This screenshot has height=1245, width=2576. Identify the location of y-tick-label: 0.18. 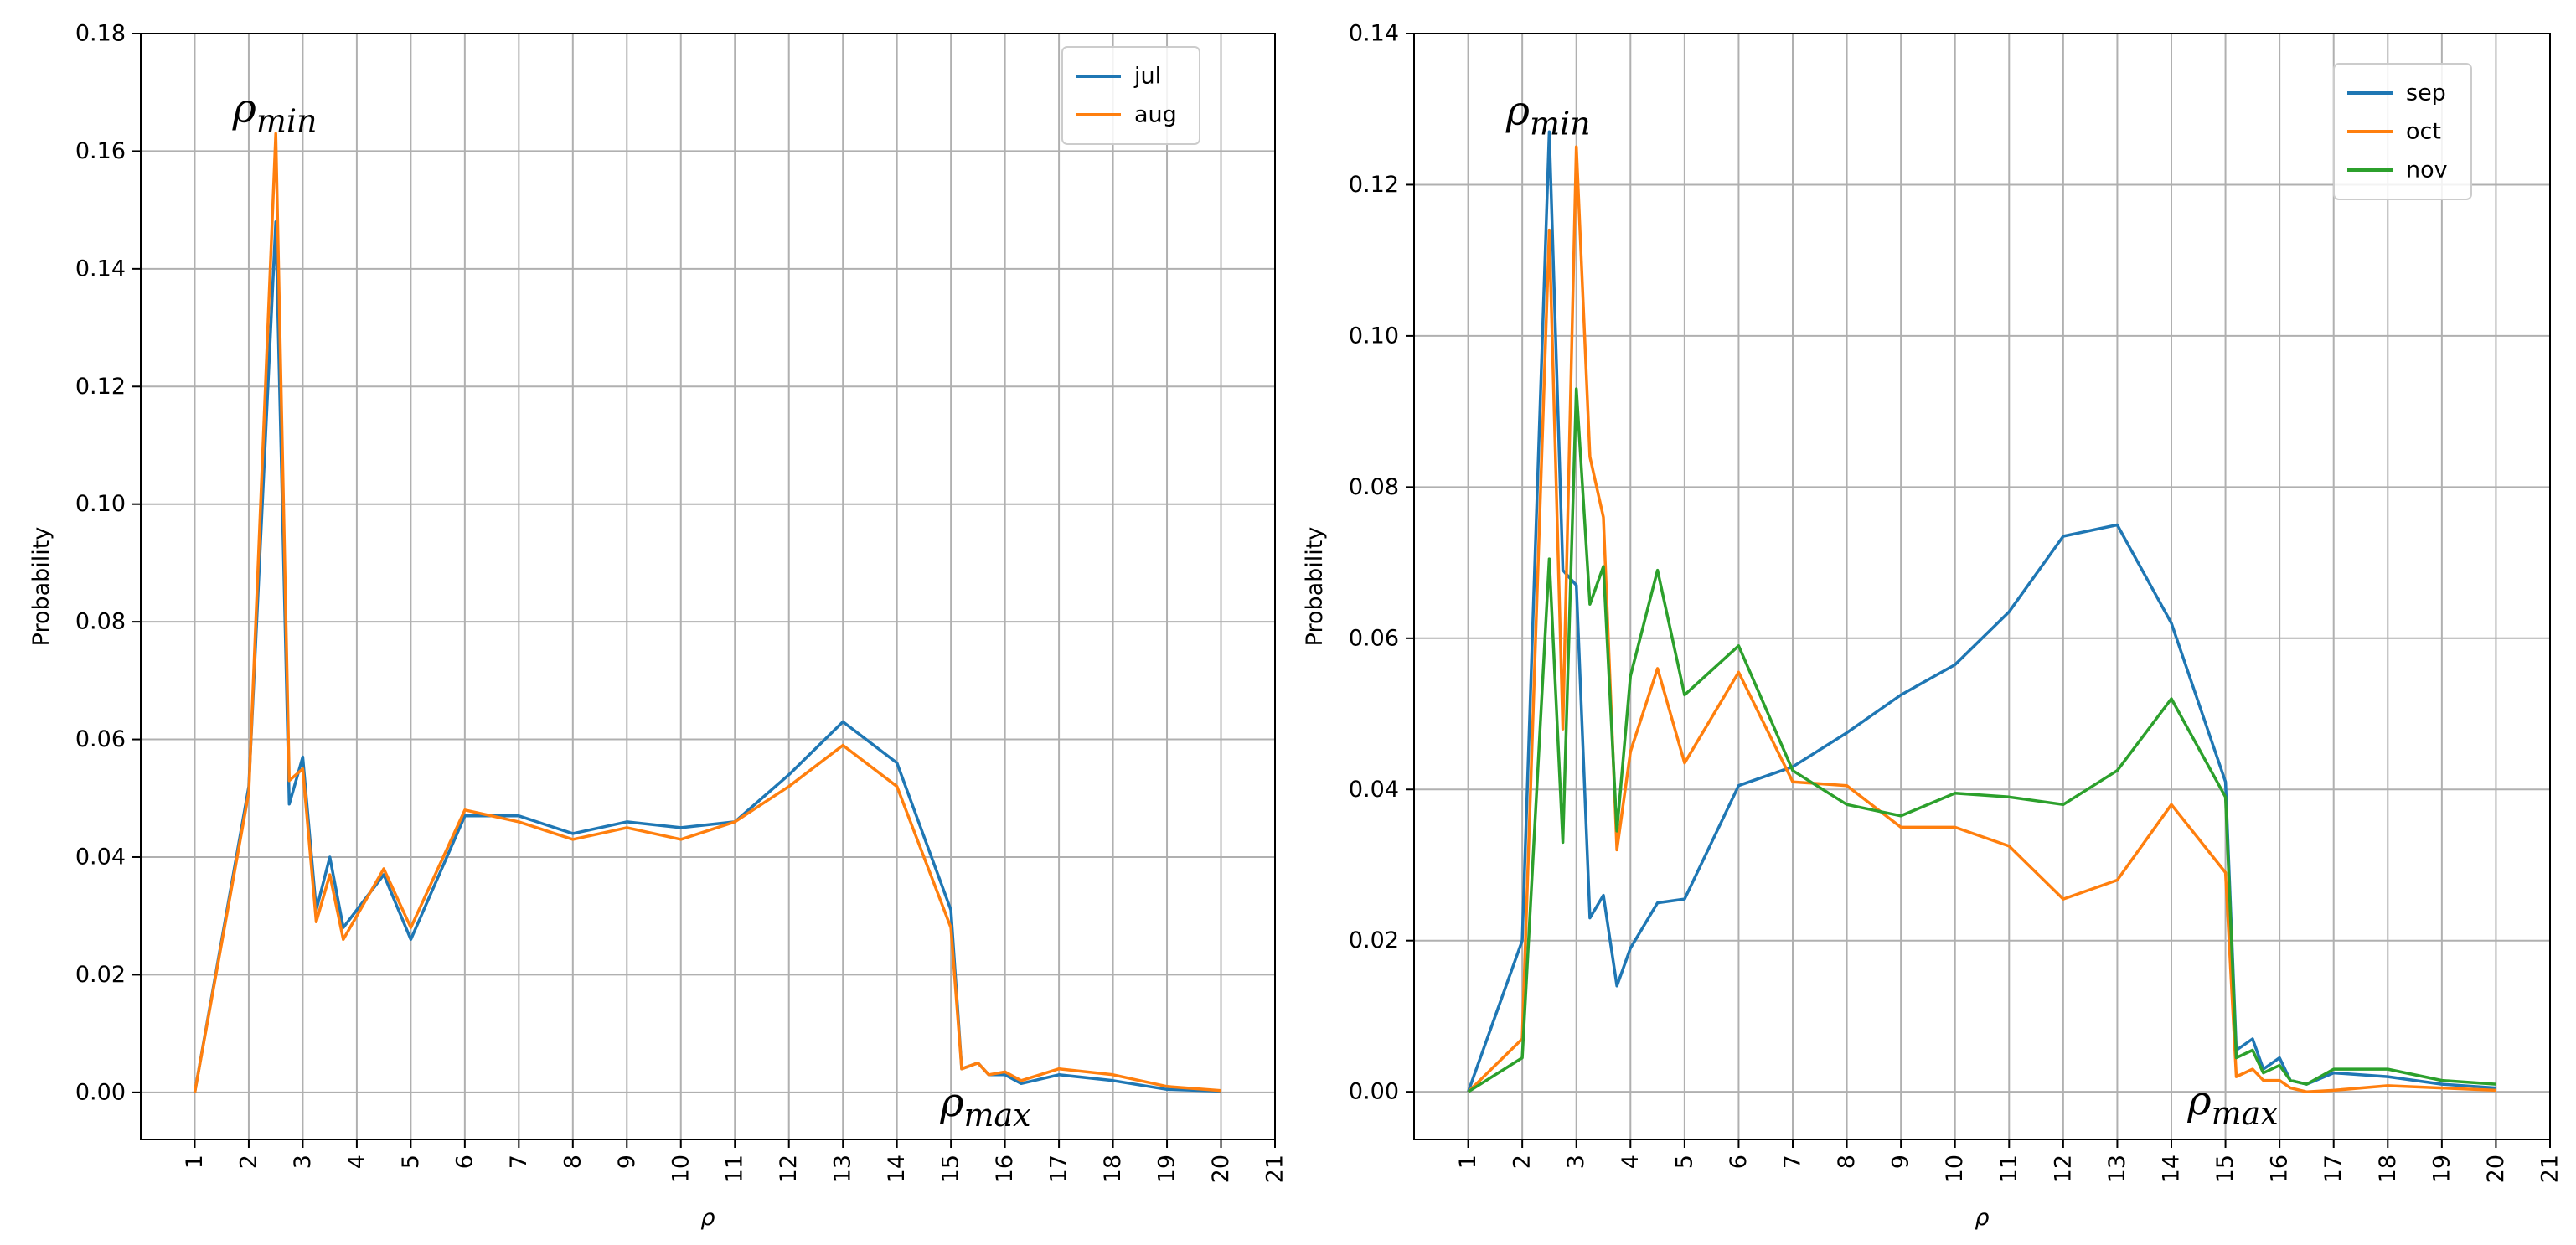
(100, 34).